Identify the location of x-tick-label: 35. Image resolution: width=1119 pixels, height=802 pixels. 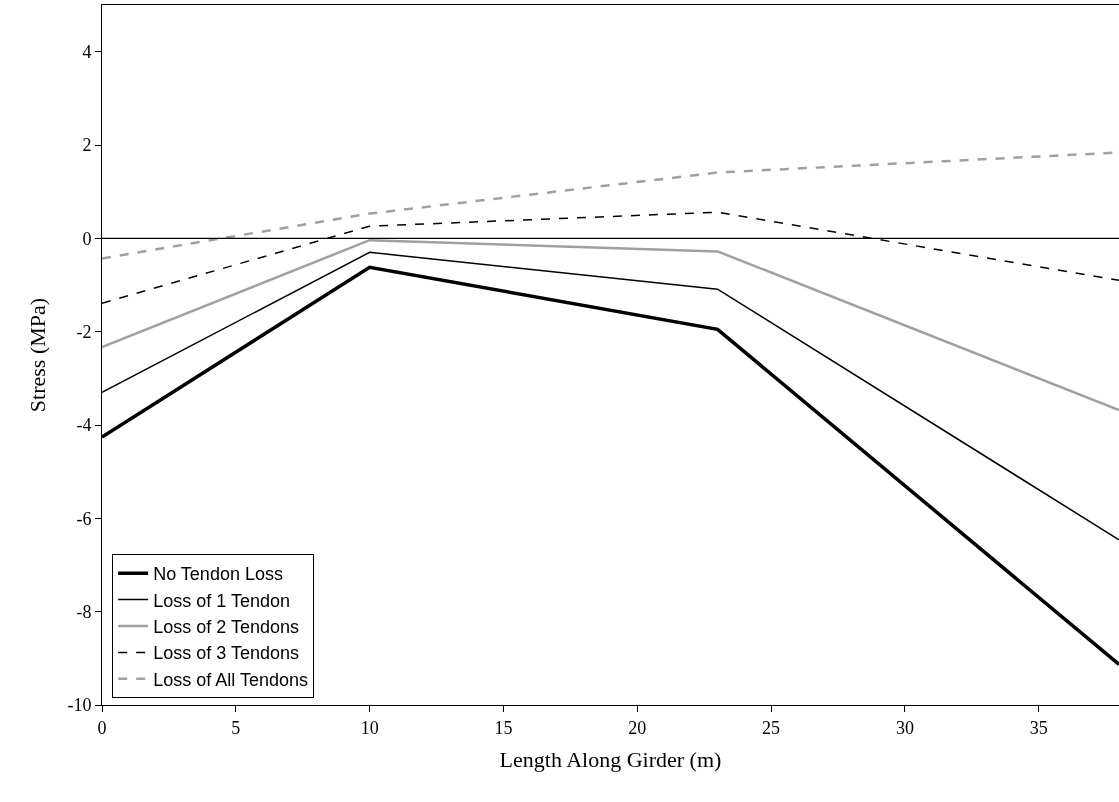
(1038, 727).